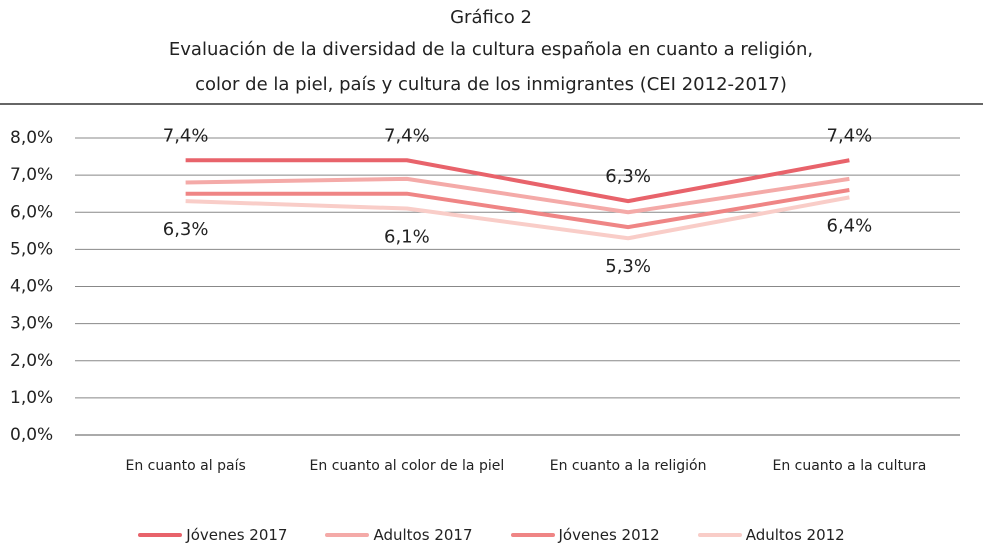  Describe the element at coordinates (31, 324) in the screenshot. I see `y-tick-label: 3,0%` at that location.